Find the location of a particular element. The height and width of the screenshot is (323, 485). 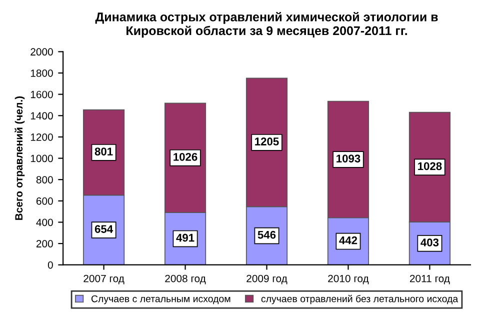

y-tick-label: 1200 is located at coordinates (41, 137).